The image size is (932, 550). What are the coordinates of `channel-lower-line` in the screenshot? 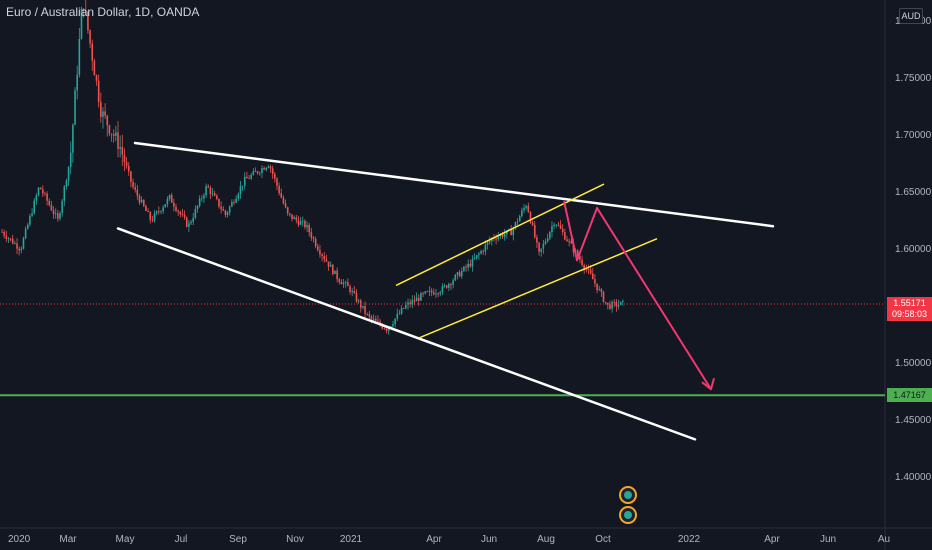 It's located at (538, 288).